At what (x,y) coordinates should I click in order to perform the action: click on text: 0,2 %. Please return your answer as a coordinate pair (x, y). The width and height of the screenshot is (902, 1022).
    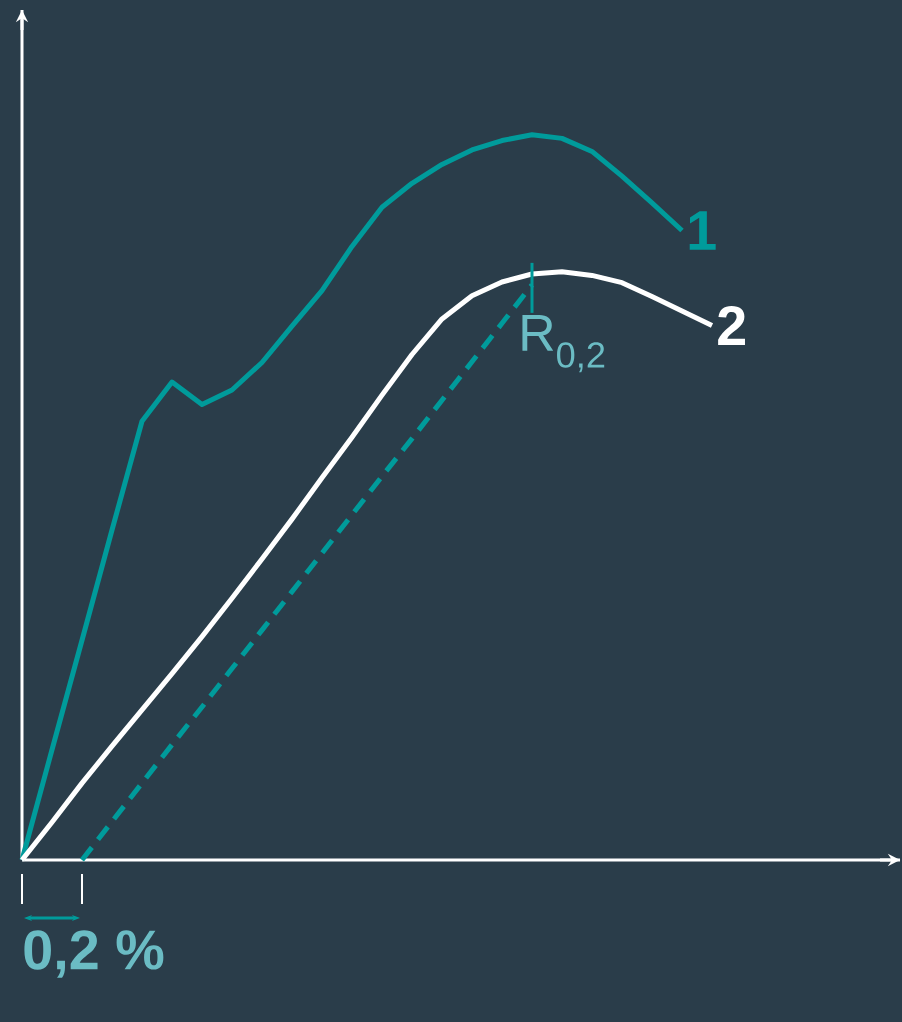
    Looking at the image, I should click on (94, 954).